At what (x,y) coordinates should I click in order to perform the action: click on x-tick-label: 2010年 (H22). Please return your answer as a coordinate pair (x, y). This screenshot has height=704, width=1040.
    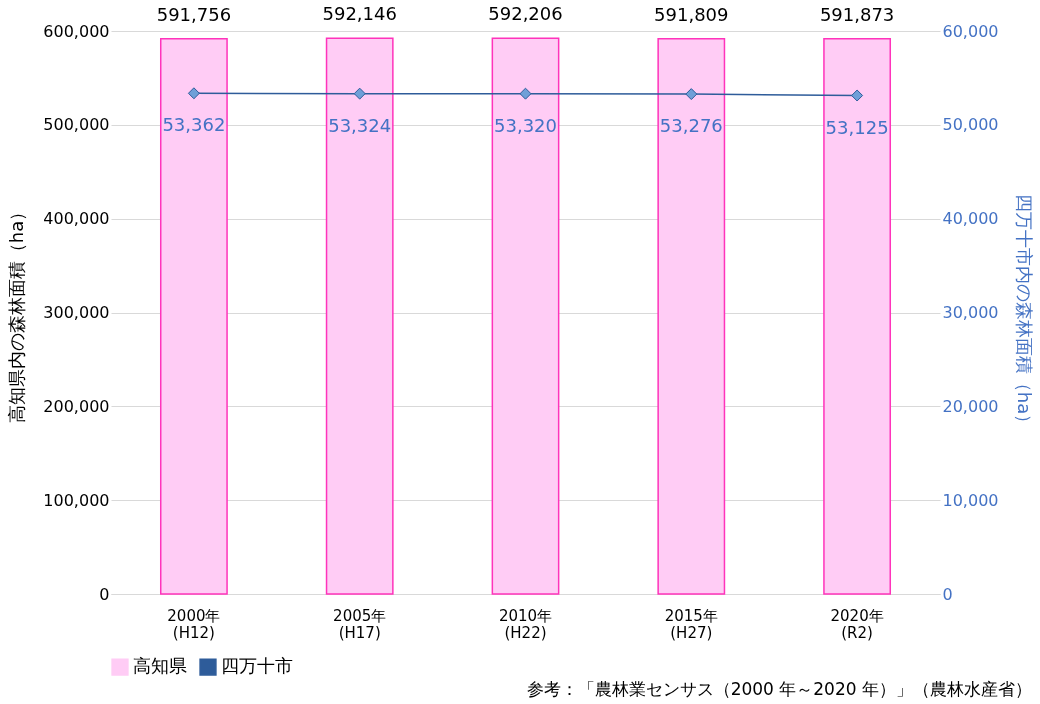
    Looking at the image, I should click on (525, 624).